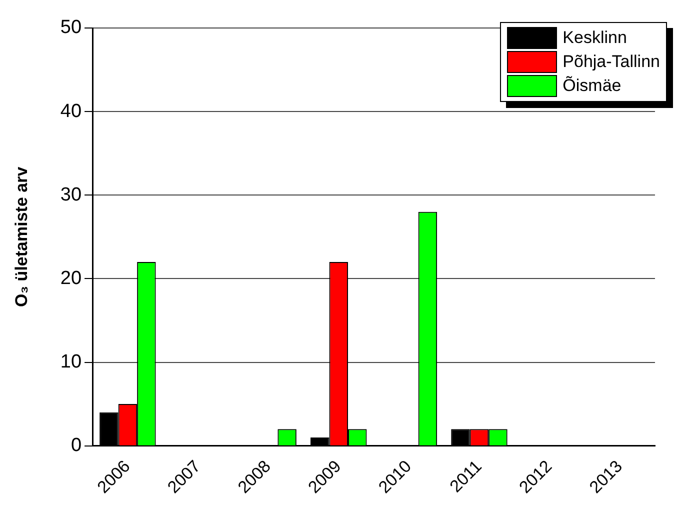 The width and height of the screenshot is (683, 509). I want to click on y-tick-label: 0, so click(76, 445).